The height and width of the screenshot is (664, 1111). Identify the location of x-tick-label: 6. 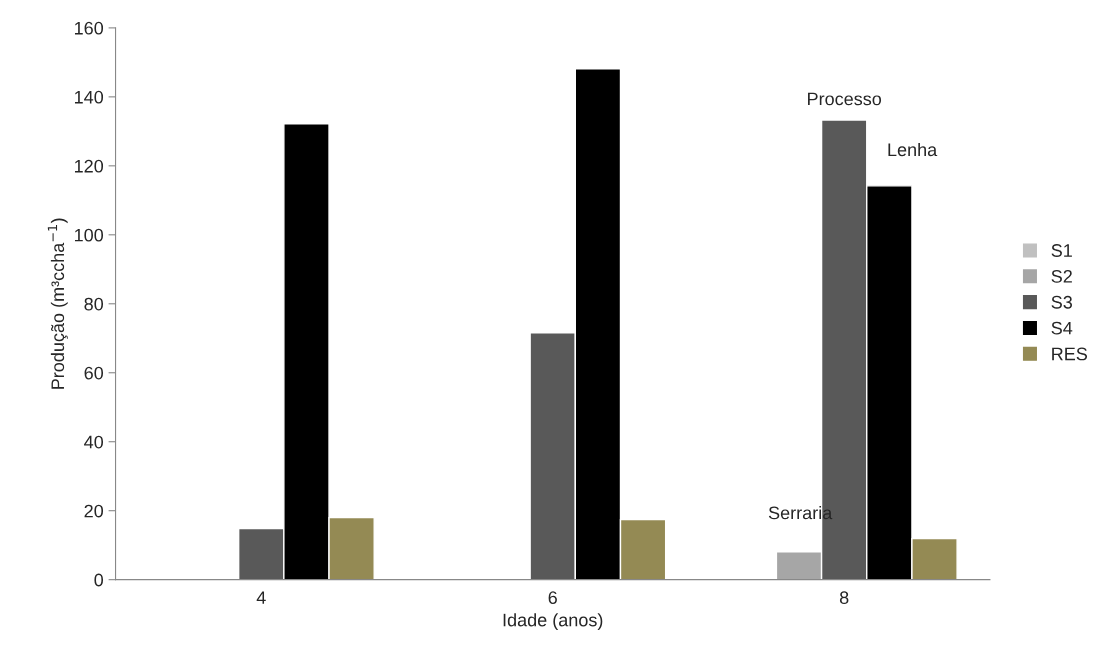
(552, 598).